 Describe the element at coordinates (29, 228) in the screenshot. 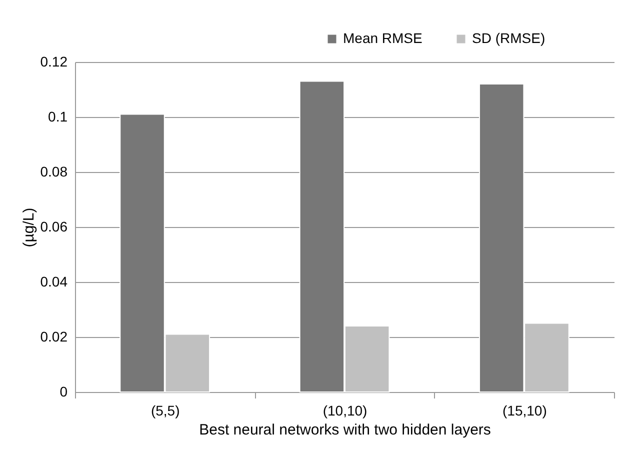

I see `y-axis-title: (µg/L)` at that location.